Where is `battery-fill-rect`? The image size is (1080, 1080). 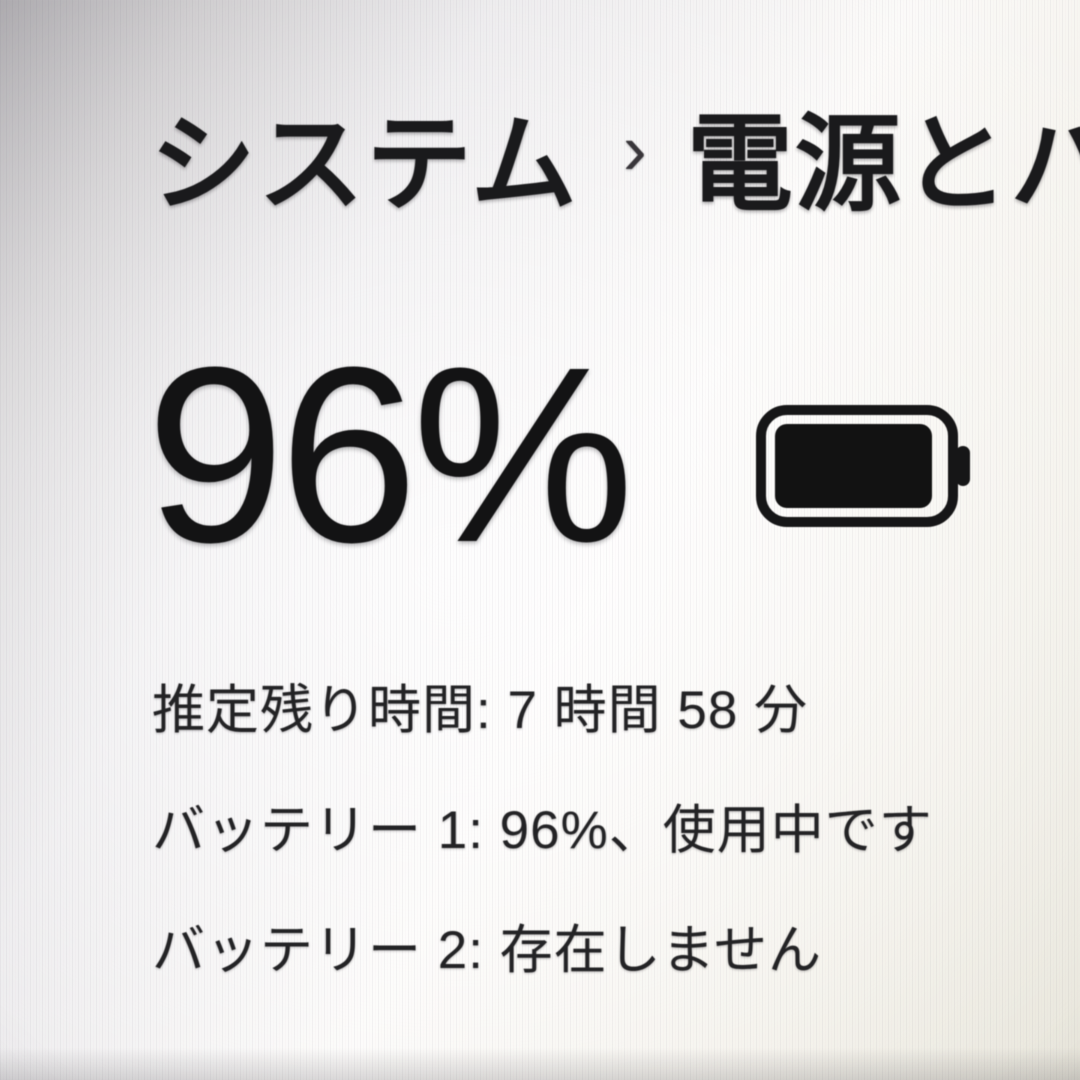
battery-fill-rect is located at coordinates (854, 466).